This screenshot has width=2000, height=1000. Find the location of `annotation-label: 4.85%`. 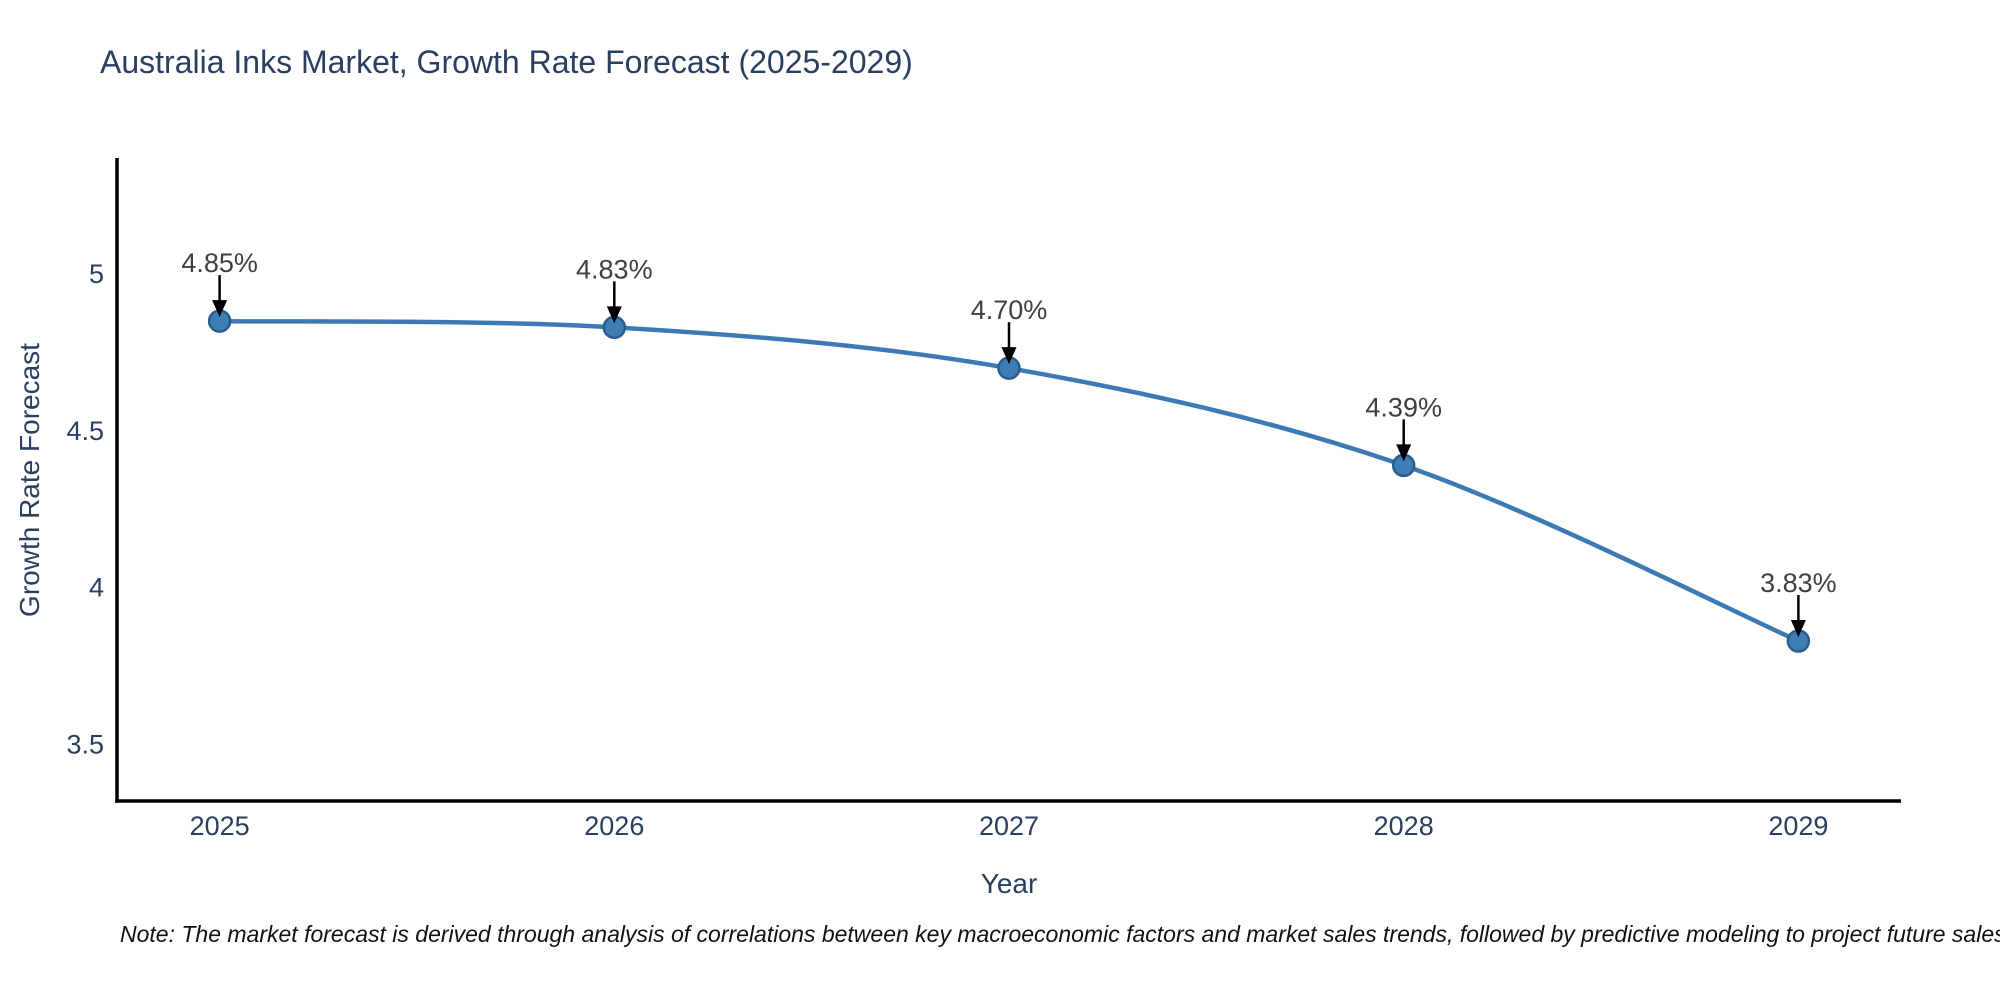

annotation-label: 4.85% is located at coordinates (219, 263).